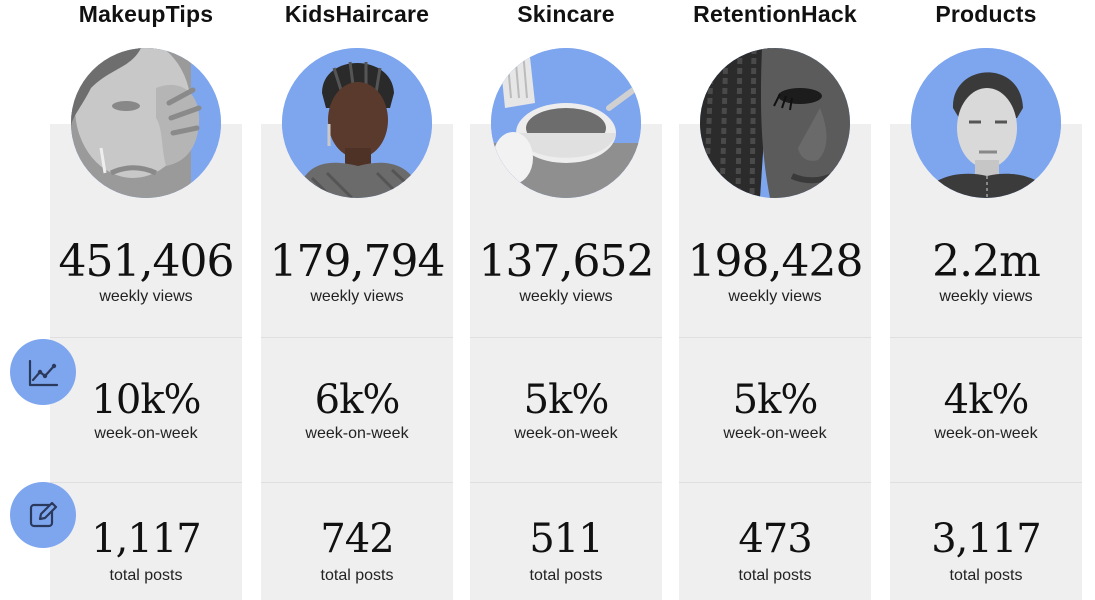 This screenshot has width=1095, height=600. I want to click on woman-touching-nose-photo, so click(146, 123).